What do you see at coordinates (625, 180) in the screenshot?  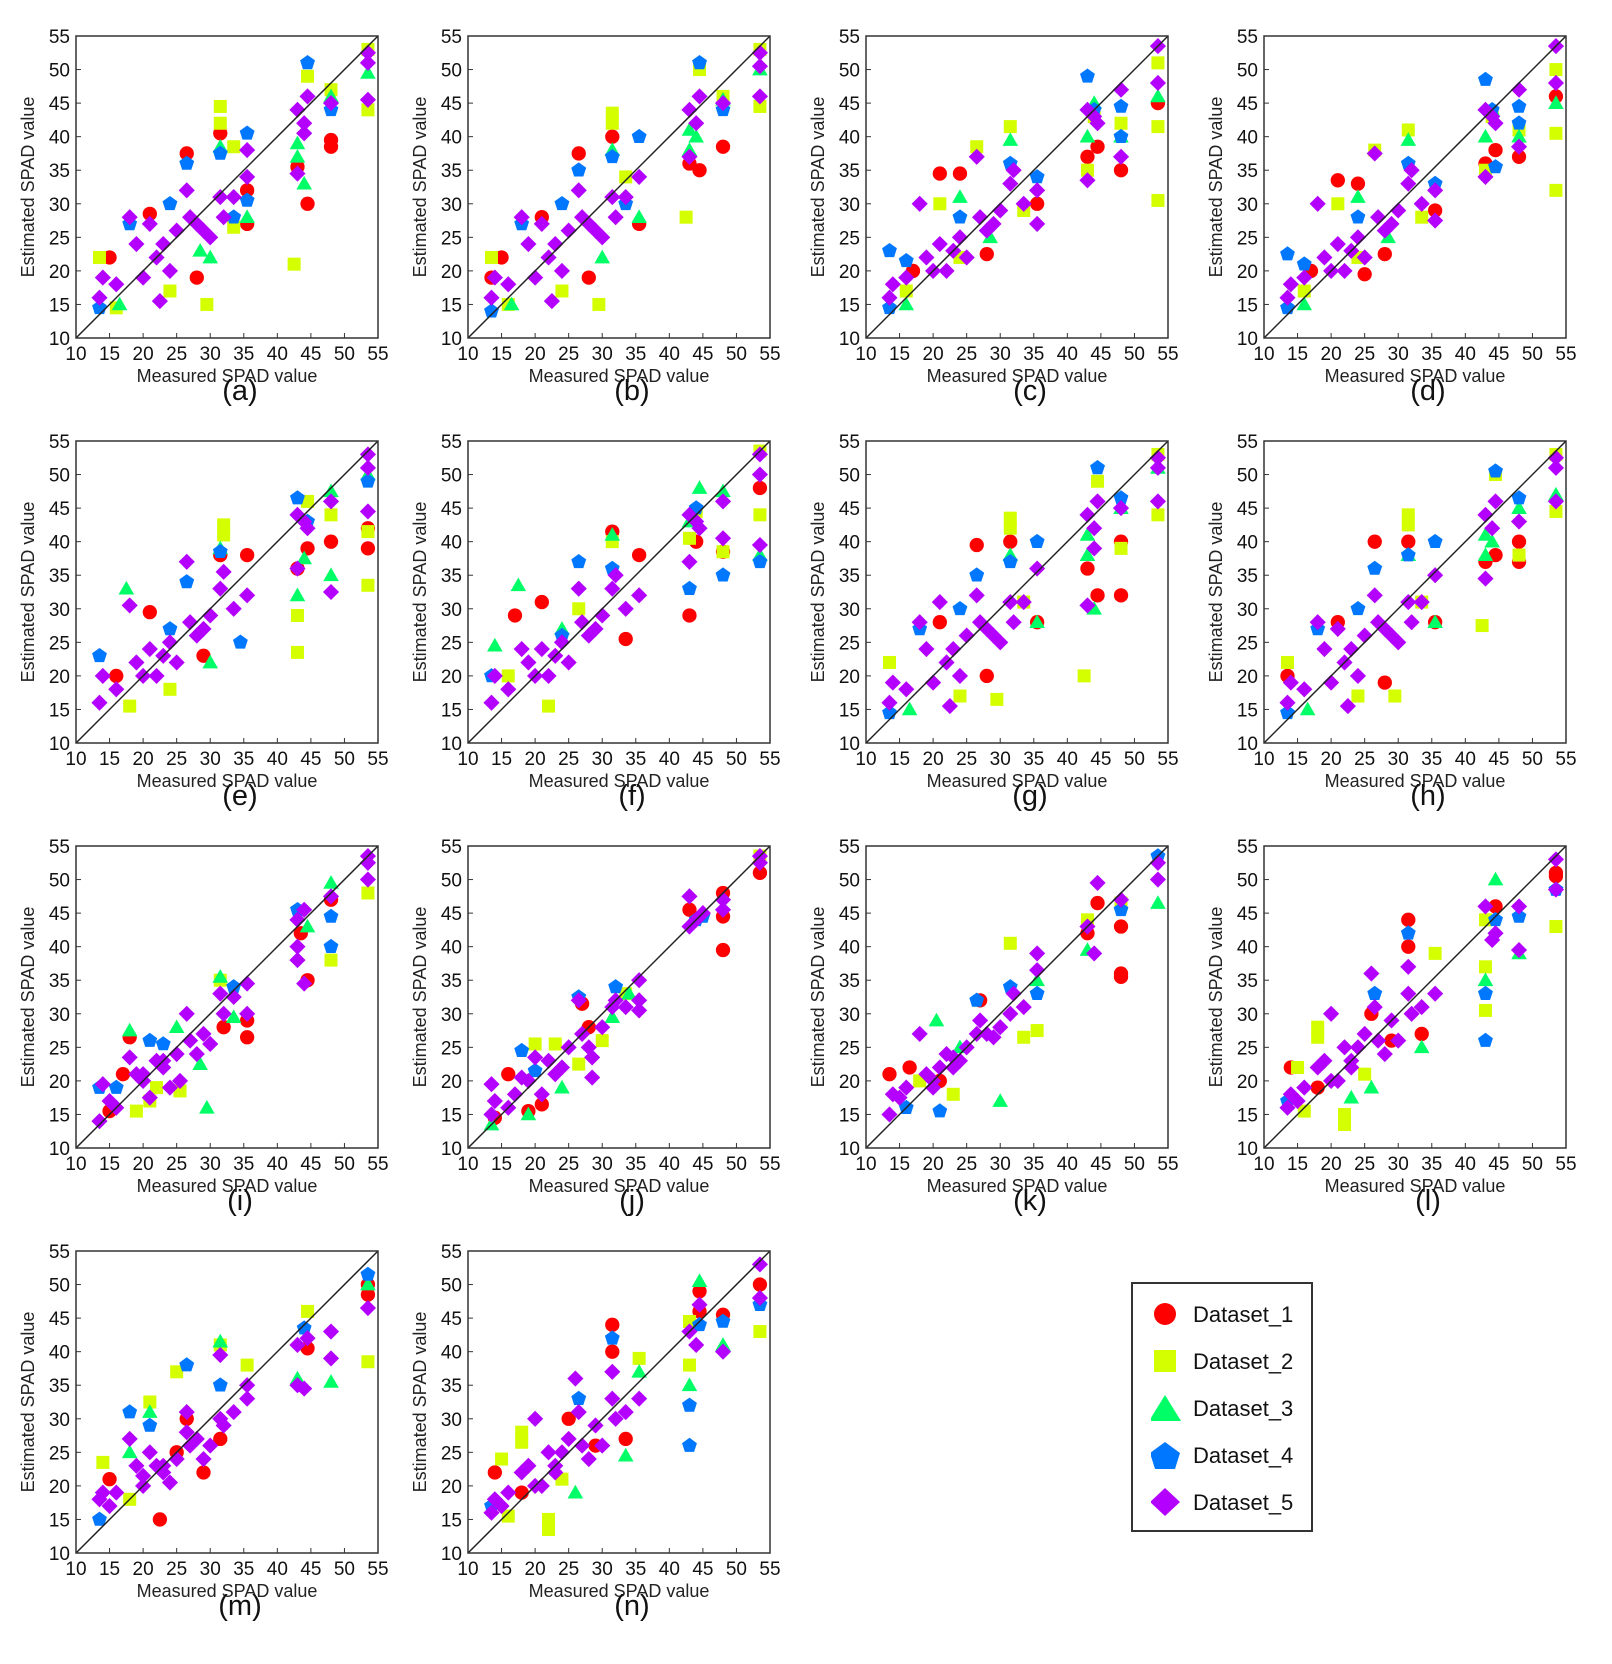 I see `points` at bounding box center [625, 180].